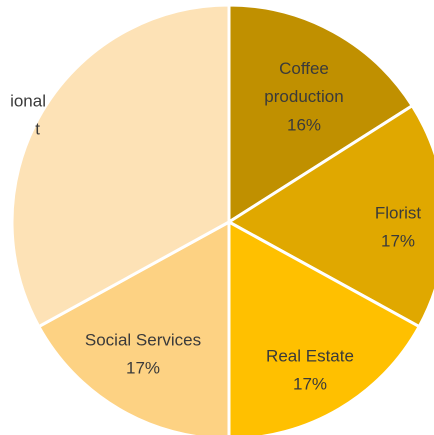 This screenshot has width=434, height=435. What do you see at coordinates (143, 339) in the screenshot?
I see `slice-label: Social Services` at bounding box center [143, 339].